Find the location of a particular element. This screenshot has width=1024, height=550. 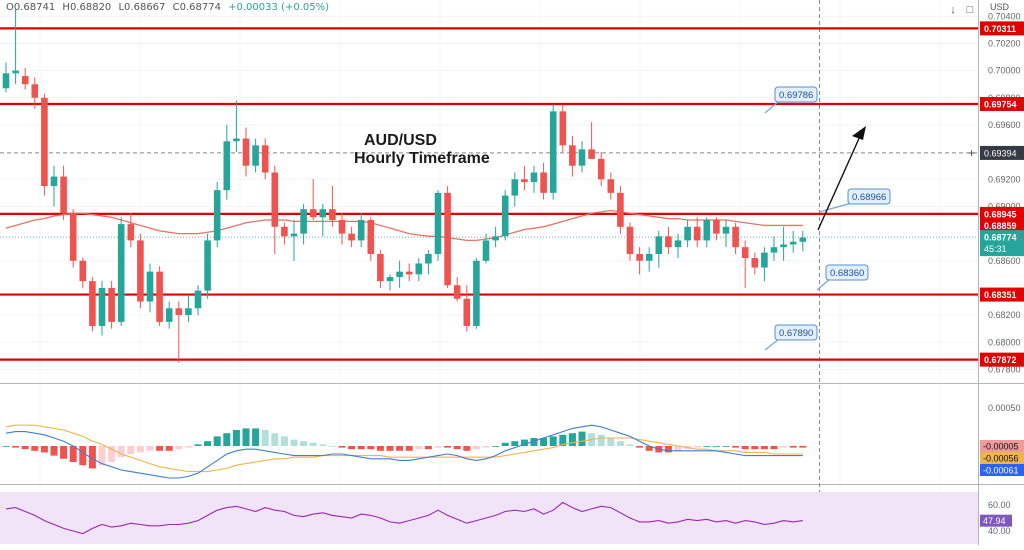

callout-label: 0.68966 is located at coordinates (869, 197).